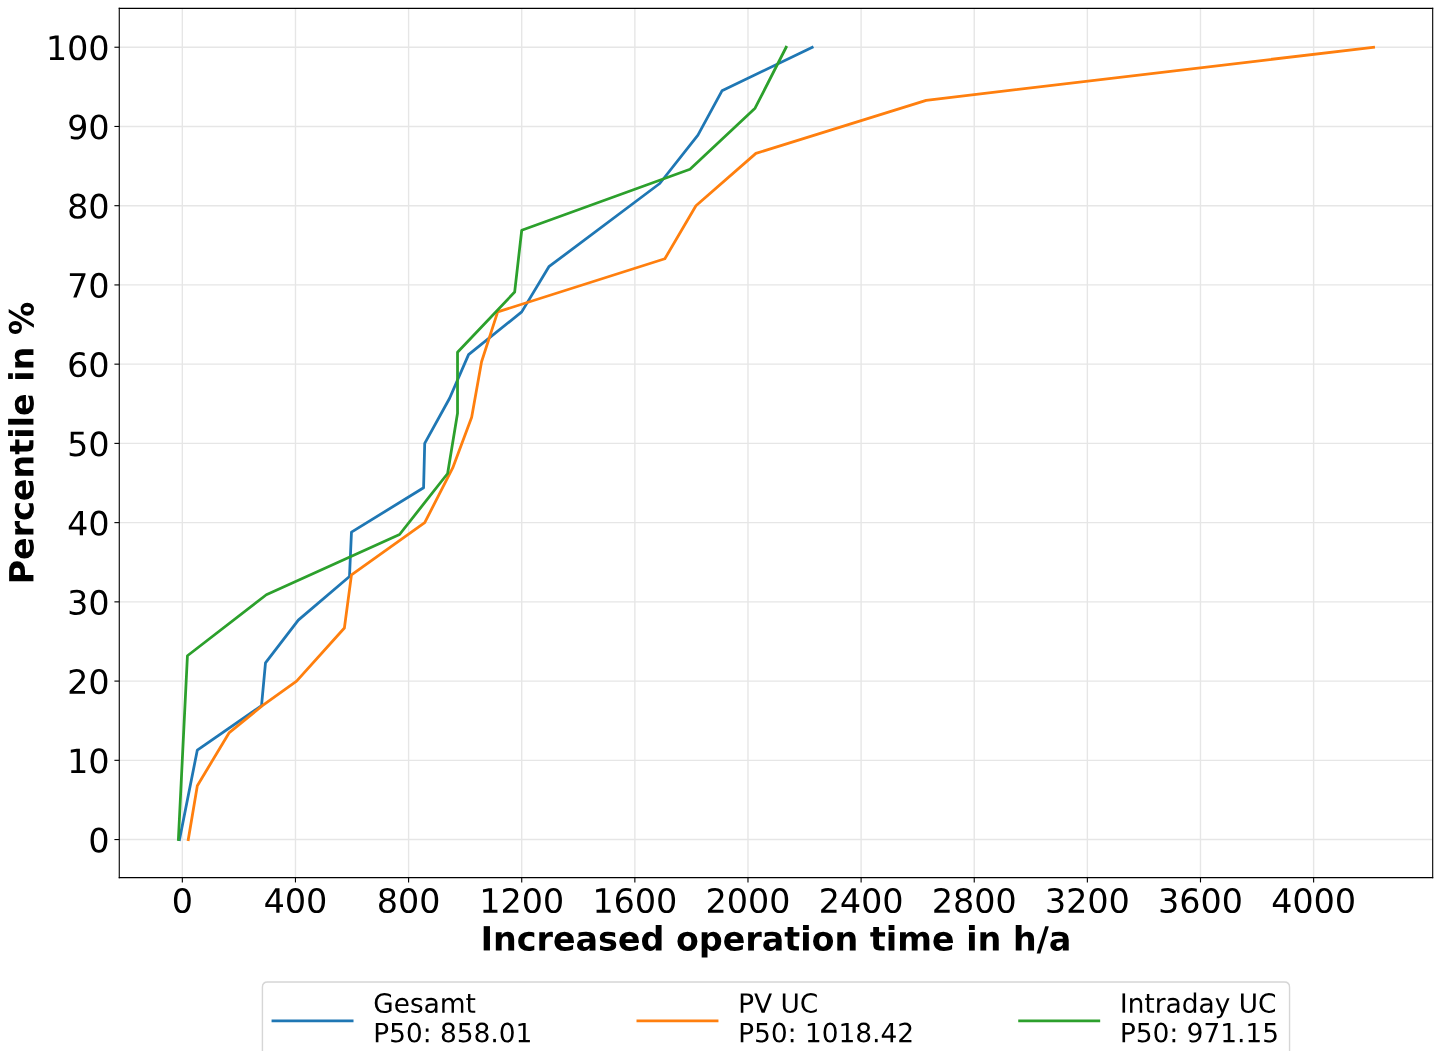 Image resolution: width=1437 pixels, height=1051 pixels. What do you see at coordinates (88, 602) in the screenshot?
I see `y-tick-label: 30` at bounding box center [88, 602].